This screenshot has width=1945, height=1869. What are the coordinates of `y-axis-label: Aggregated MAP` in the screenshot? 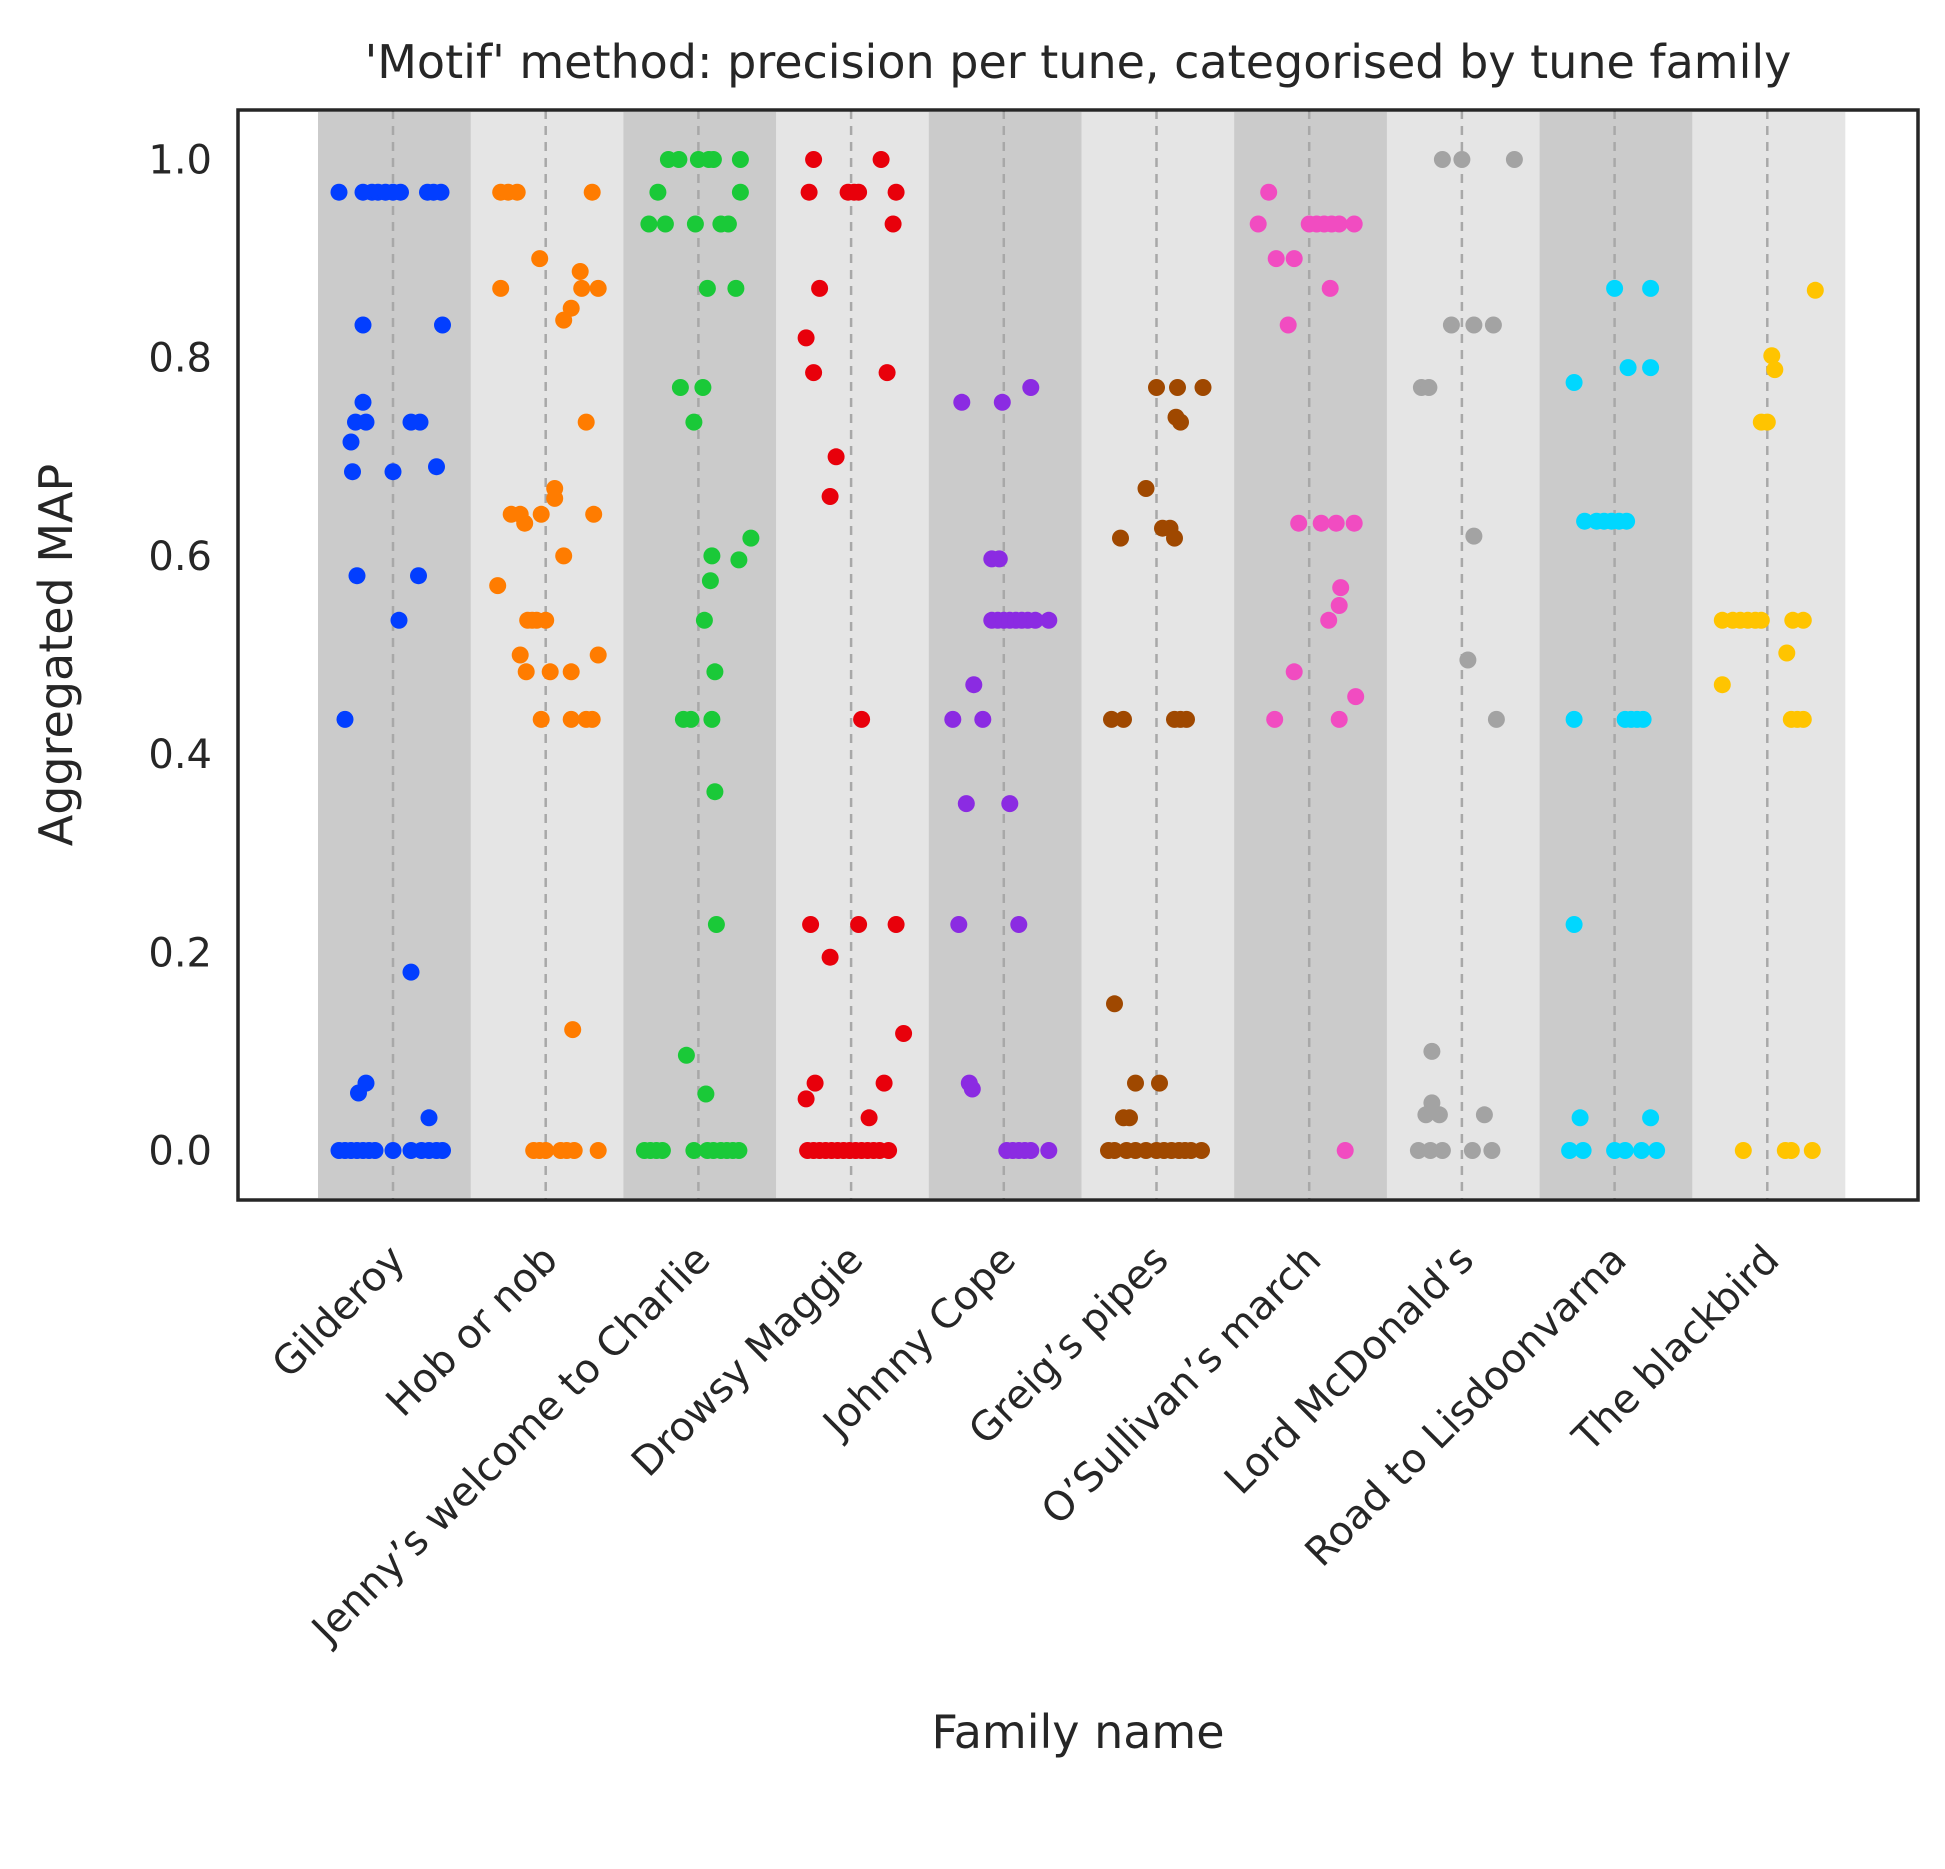 It's located at (56, 655).